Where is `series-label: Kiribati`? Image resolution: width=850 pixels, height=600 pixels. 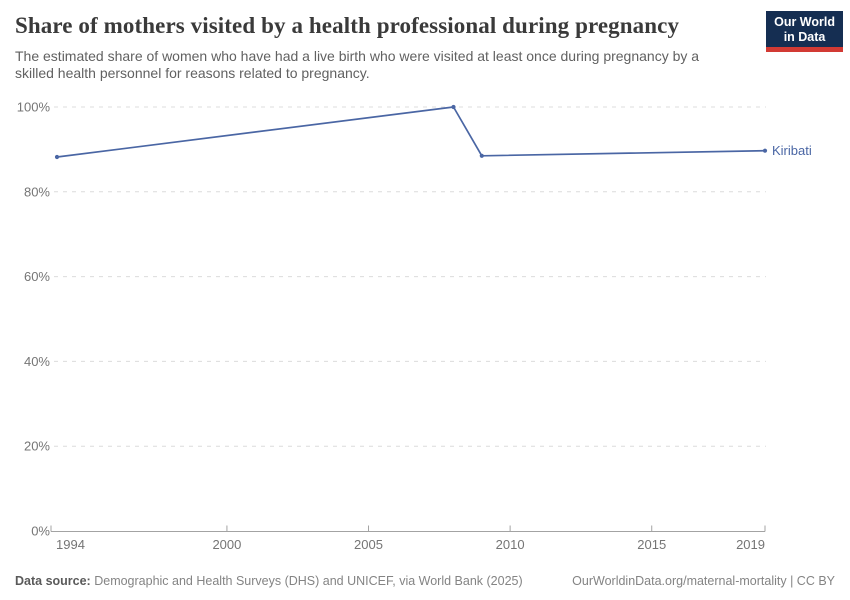
series-label: Kiribati is located at coordinates (792, 150).